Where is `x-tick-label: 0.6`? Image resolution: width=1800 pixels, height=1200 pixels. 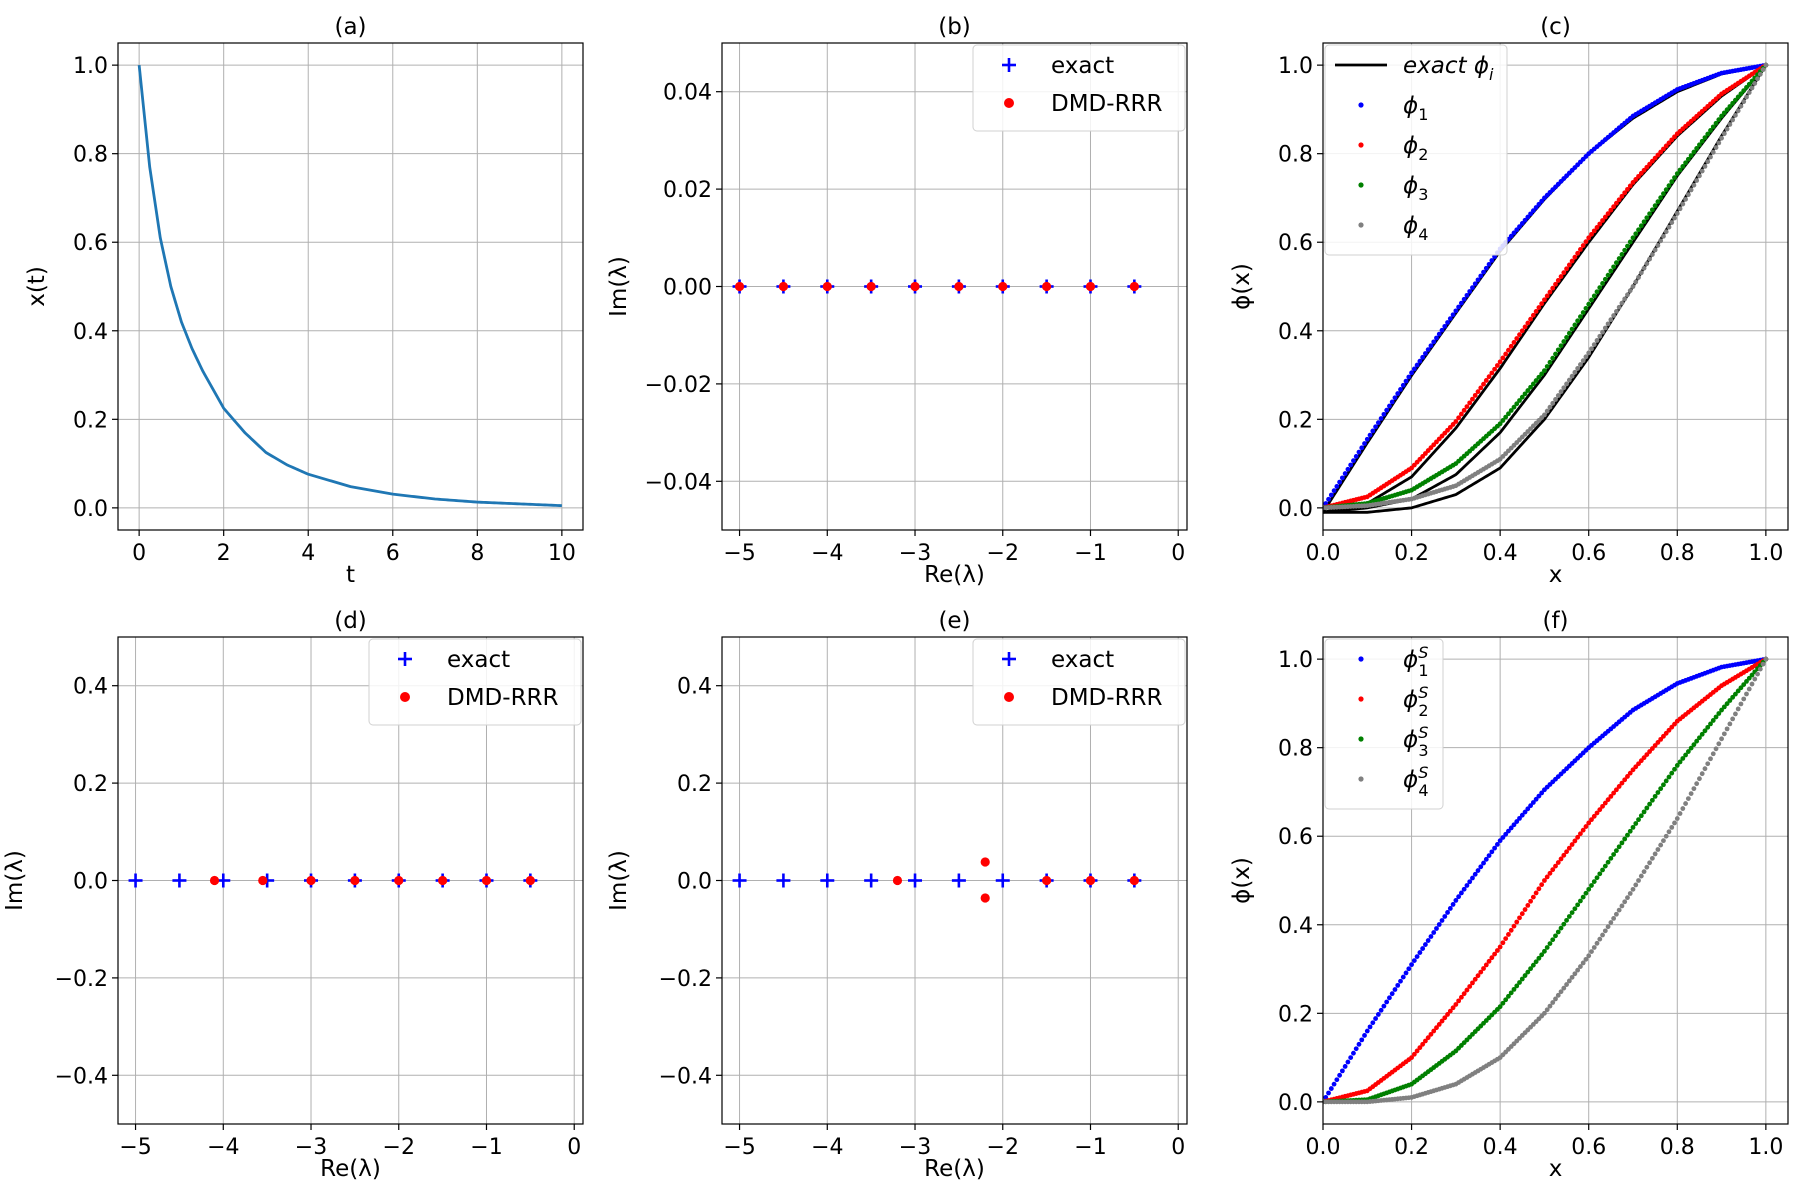 x-tick-label: 0.6 is located at coordinates (1588, 553).